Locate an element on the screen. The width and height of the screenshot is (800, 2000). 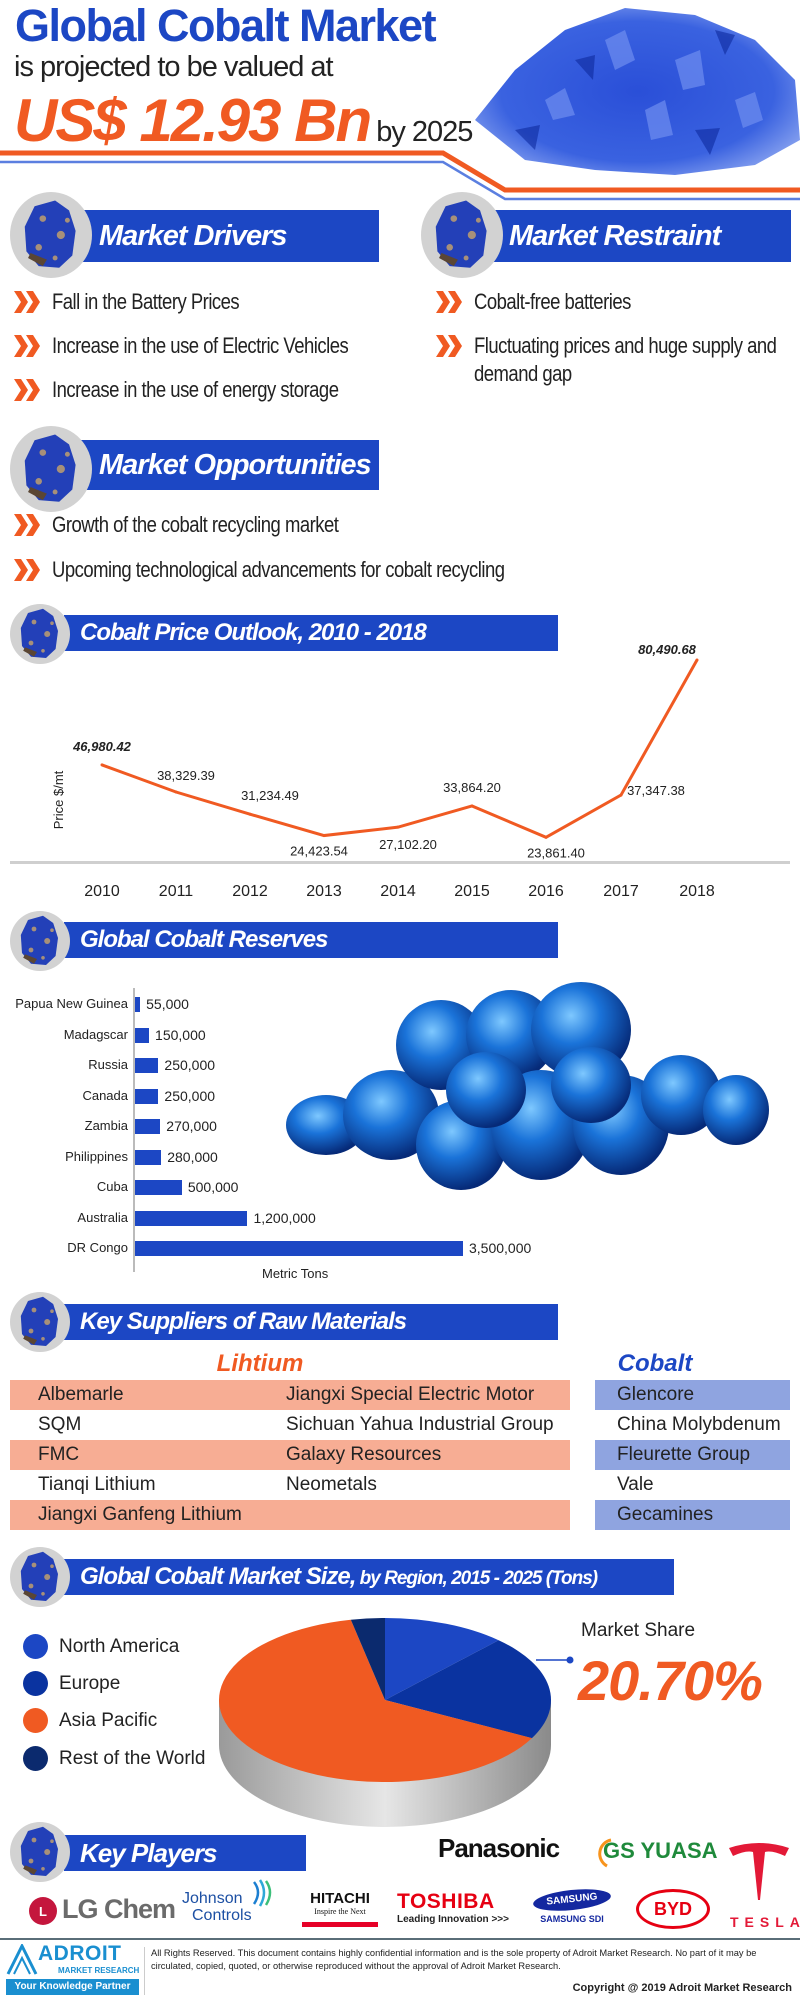
price-data-label: 33,864.20 is located at coordinates (472, 787).